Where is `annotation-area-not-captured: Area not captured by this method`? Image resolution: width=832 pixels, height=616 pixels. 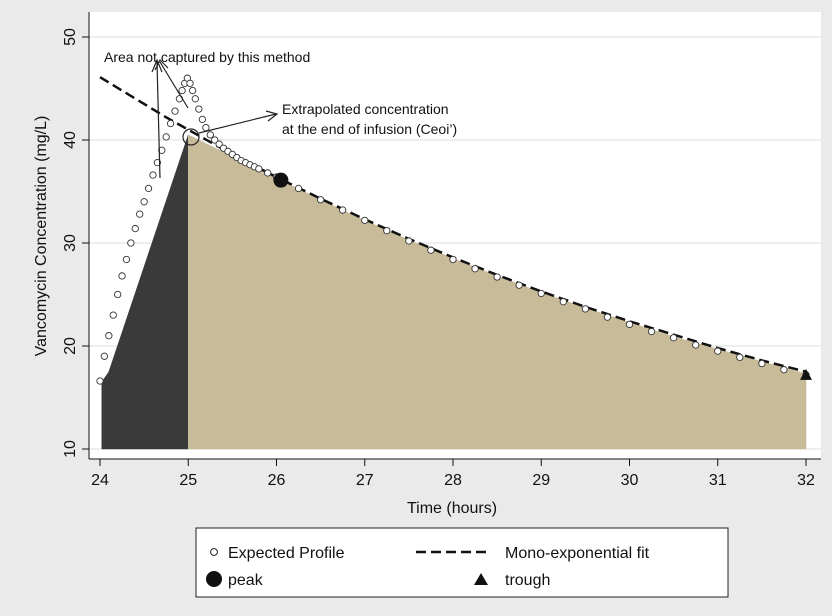 annotation-area-not-captured: Area not captured by this method is located at coordinates (207, 57).